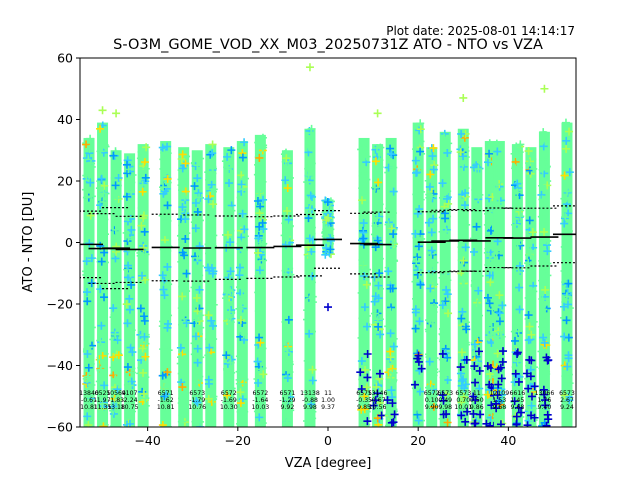 The height and width of the screenshot is (480, 640). Describe the element at coordinates (103, 407) in the screenshot. I see `stat-std-label: 11.35` at that location.